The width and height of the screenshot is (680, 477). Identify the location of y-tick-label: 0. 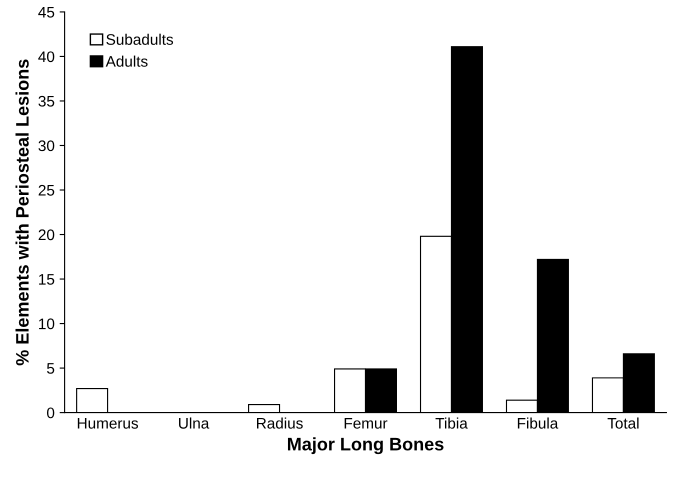
(50, 412).